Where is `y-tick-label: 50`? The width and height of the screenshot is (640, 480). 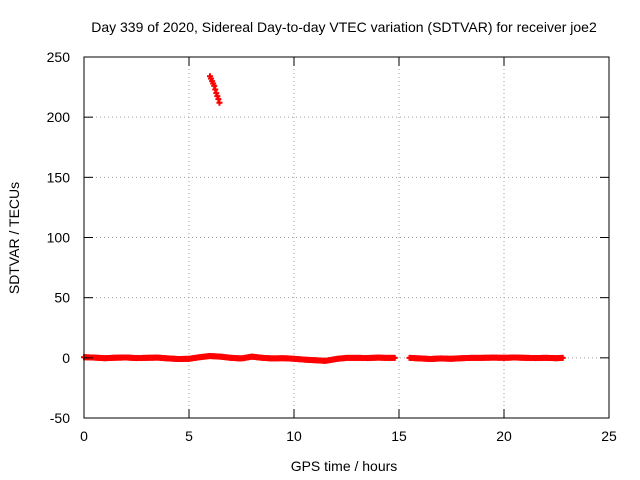
y-tick-label: 50 is located at coordinates (62, 298).